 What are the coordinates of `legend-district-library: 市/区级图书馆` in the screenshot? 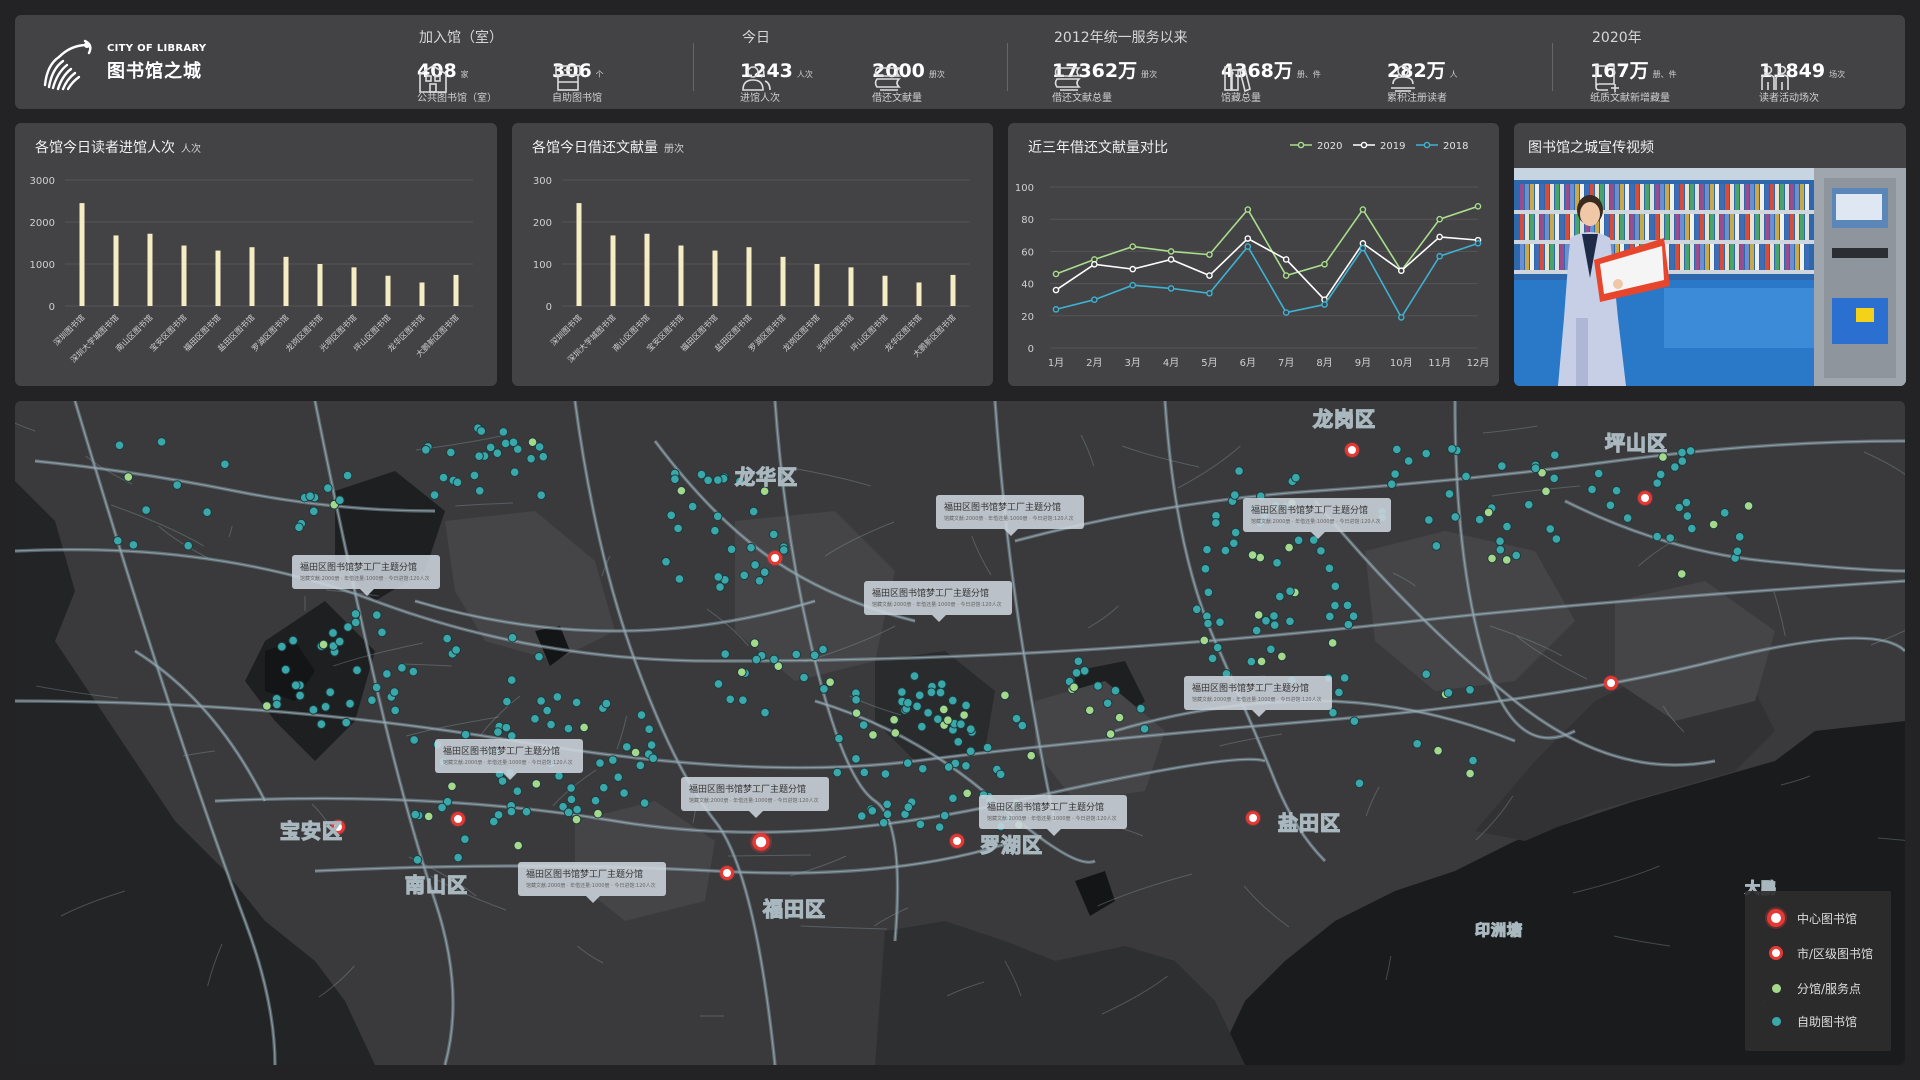 It's located at (1820, 953).